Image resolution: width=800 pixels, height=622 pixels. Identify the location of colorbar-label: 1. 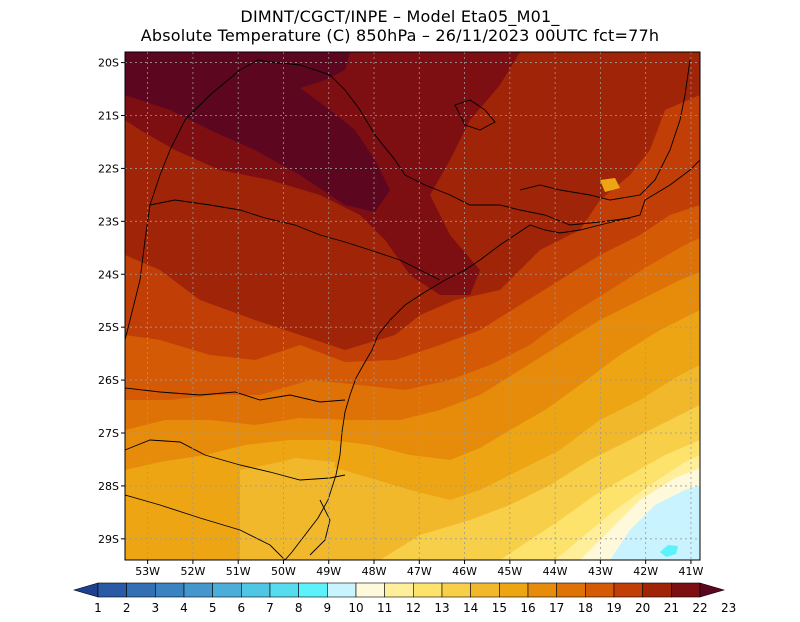
(98, 608).